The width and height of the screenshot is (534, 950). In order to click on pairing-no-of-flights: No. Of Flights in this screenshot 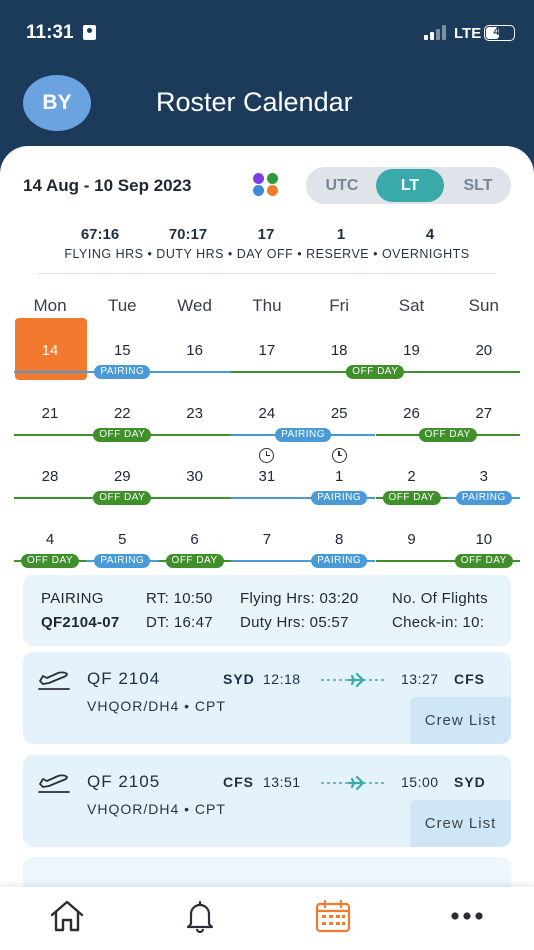, I will do `click(440, 598)`.